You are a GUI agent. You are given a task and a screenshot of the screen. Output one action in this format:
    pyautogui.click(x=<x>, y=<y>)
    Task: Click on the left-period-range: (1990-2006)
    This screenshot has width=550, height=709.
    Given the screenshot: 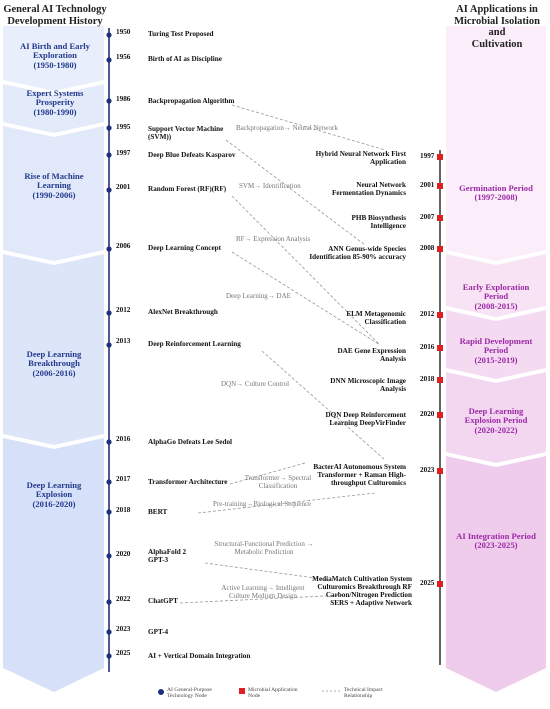 What is the action you would take?
    pyautogui.click(x=54, y=194)
    